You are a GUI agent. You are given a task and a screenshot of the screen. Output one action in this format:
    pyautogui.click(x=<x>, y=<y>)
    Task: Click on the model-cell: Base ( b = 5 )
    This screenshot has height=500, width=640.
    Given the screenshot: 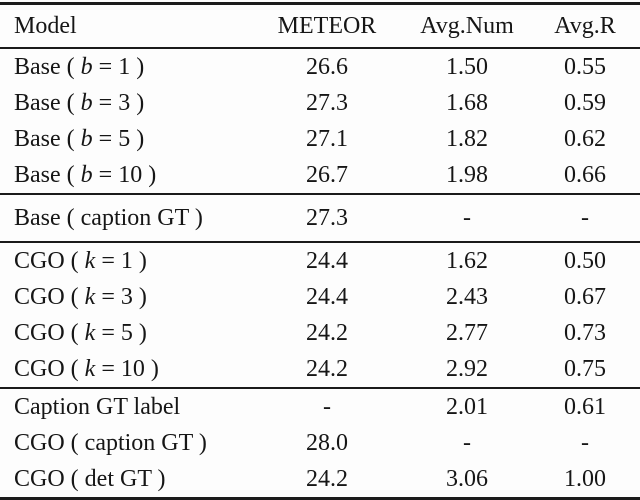 What is the action you would take?
    pyautogui.click(x=125, y=139)
    